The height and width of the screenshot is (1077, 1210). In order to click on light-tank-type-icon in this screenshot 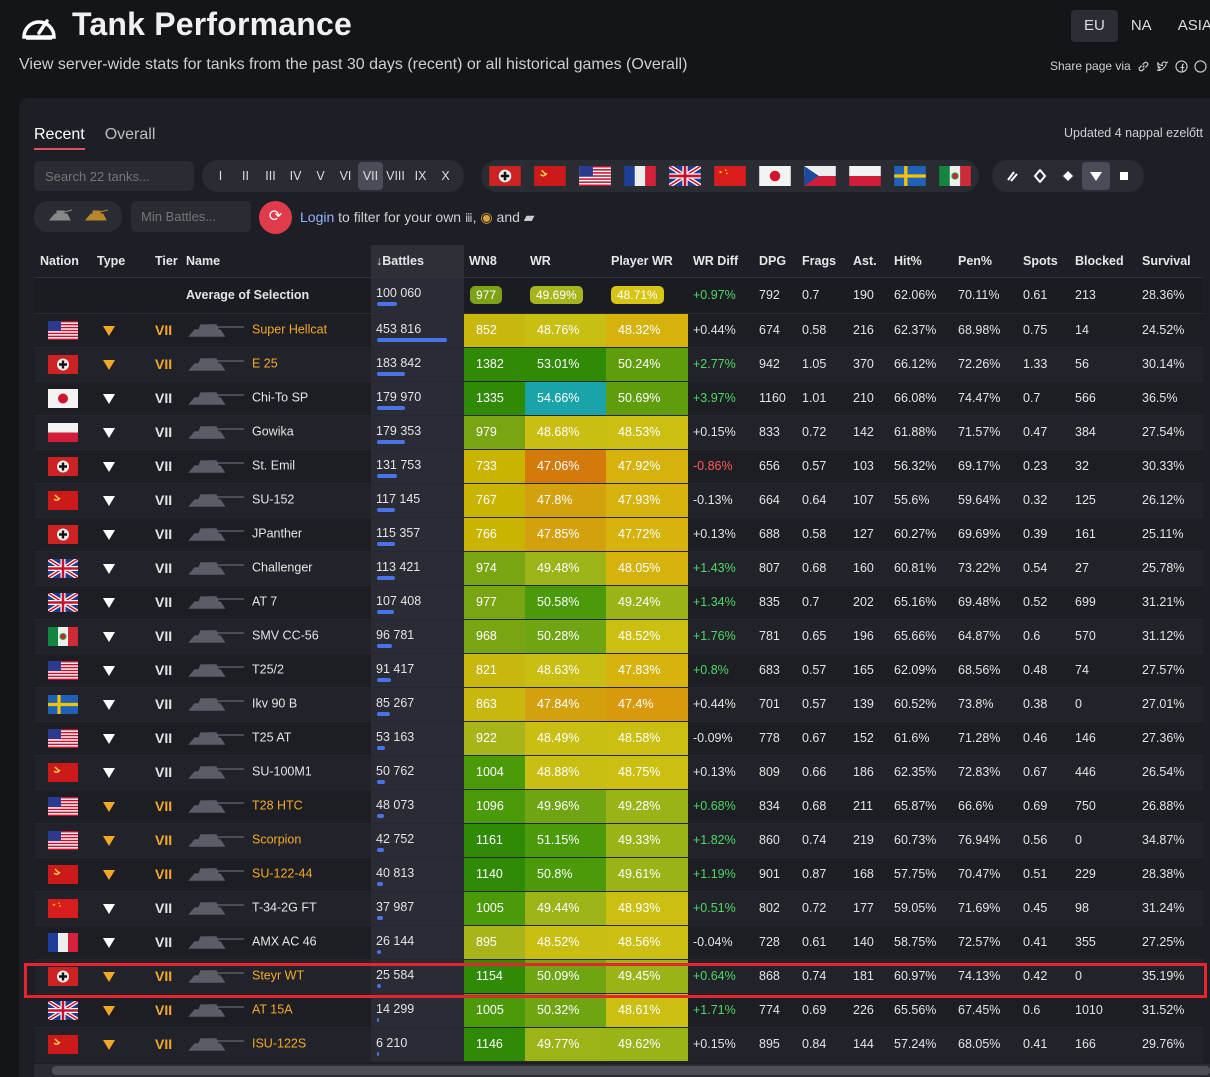, I will do `click(1012, 176)`.